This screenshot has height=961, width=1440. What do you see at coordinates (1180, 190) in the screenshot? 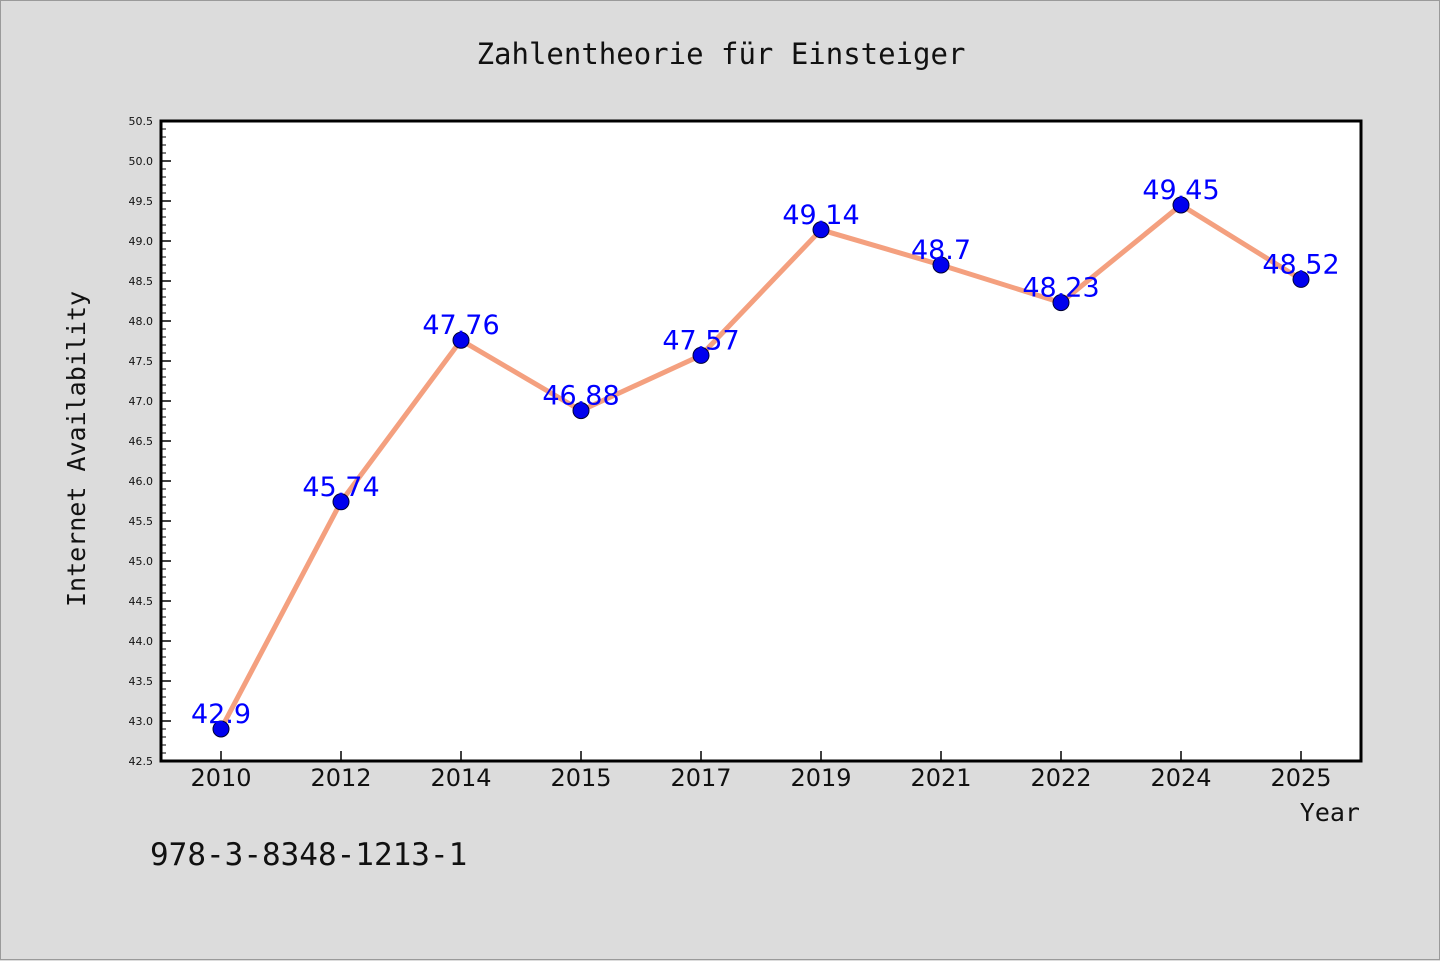
I see `data-label: 49.45` at bounding box center [1180, 190].